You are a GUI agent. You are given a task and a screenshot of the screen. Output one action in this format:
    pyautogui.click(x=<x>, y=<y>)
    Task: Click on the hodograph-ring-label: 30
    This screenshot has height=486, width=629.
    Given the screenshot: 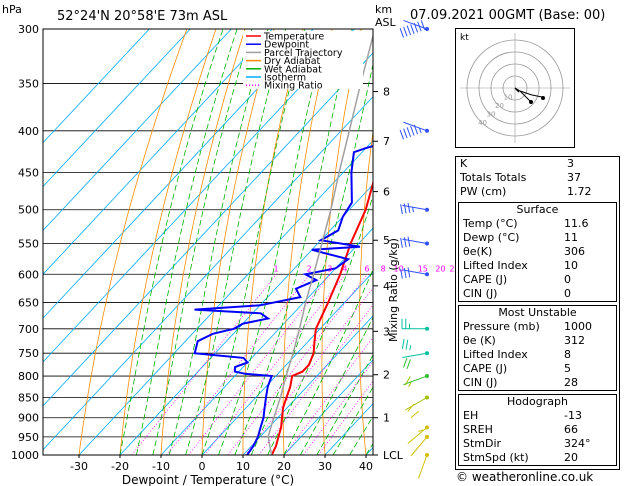 What is the action you would take?
    pyautogui.click(x=491, y=114)
    